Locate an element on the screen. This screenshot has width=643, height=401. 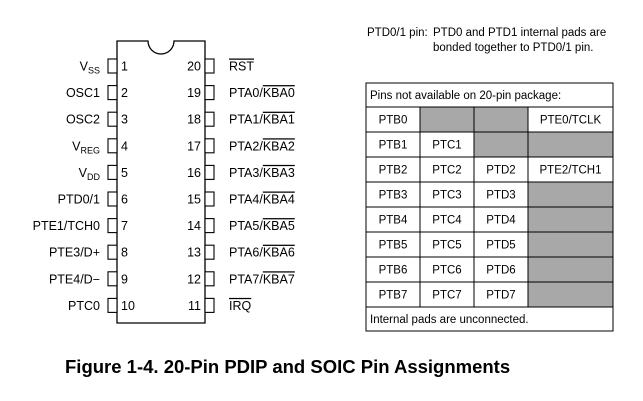
pin-label-prefix: PTA1/ is located at coordinates (246, 120).